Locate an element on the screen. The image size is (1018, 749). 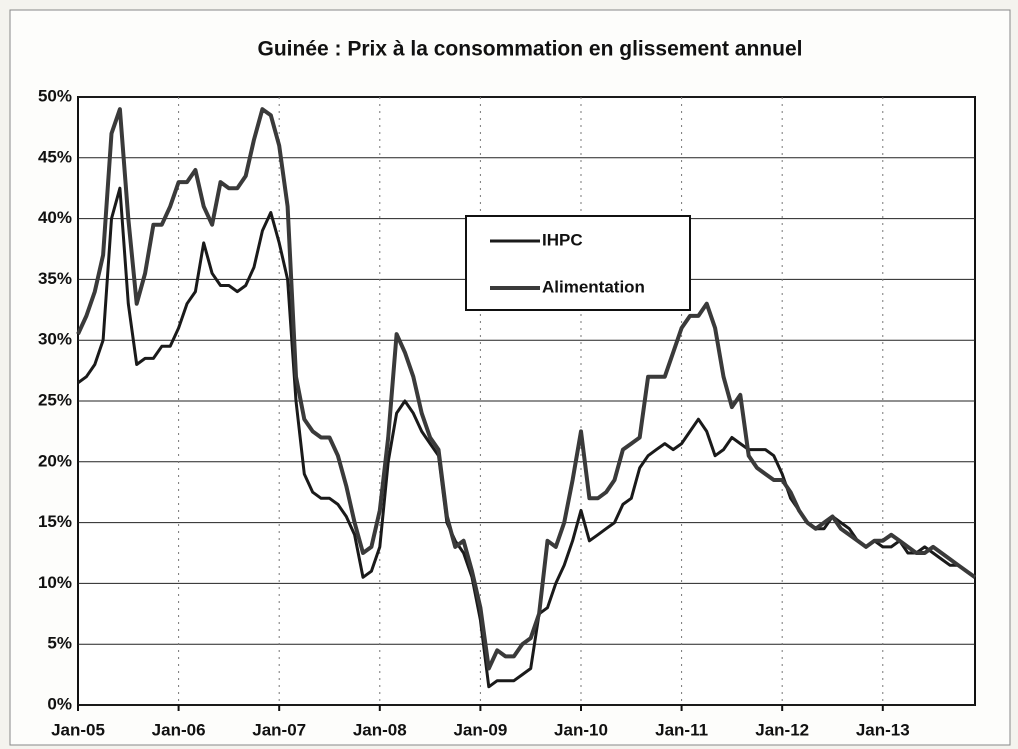
y-tick-label: 10% is located at coordinates (55, 582).